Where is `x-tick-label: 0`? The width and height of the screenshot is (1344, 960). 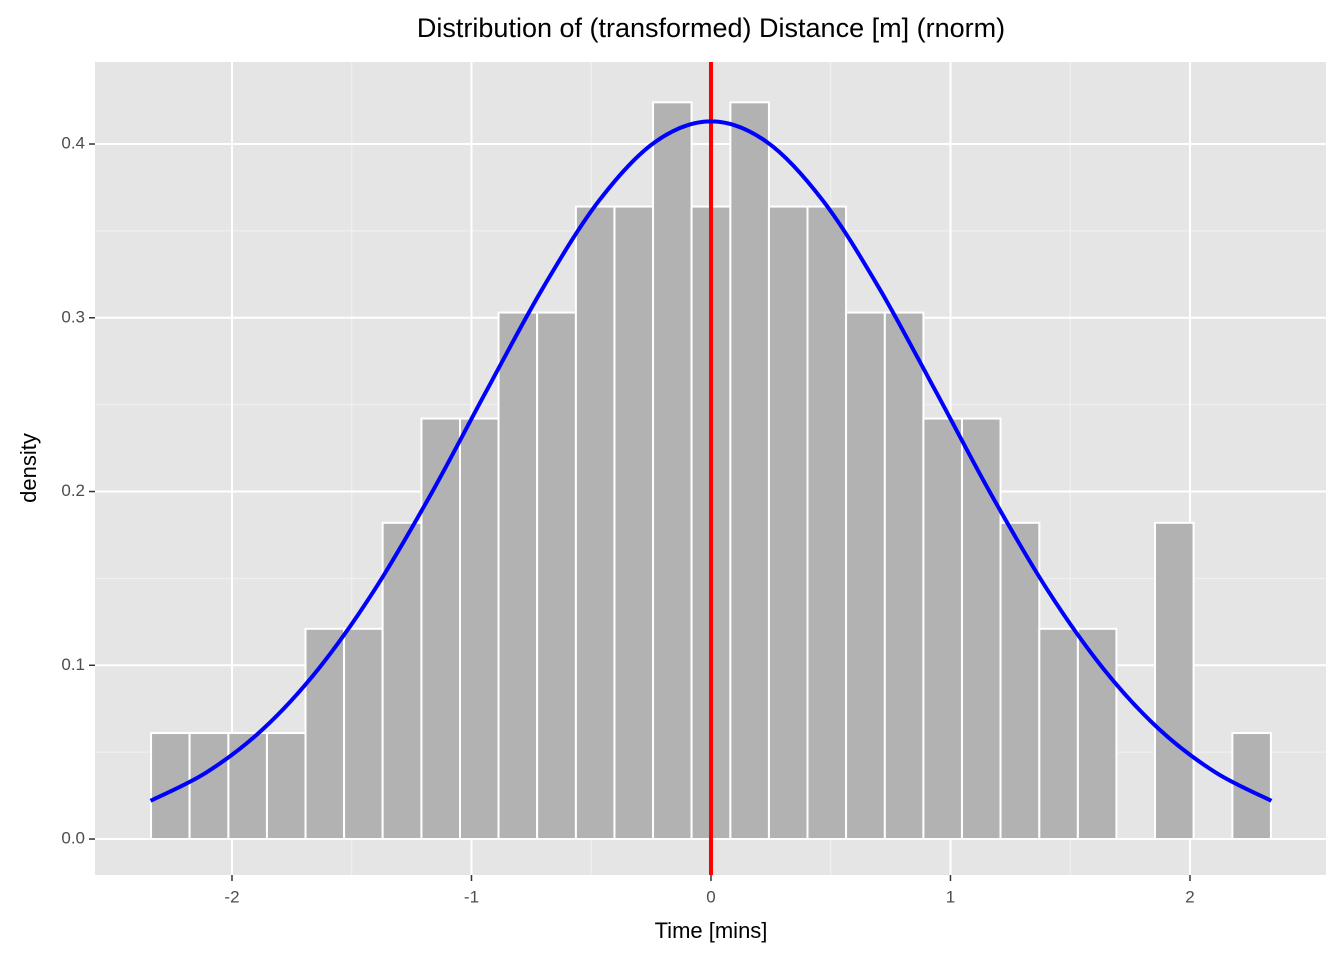 x-tick-label: 0 is located at coordinates (710, 896).